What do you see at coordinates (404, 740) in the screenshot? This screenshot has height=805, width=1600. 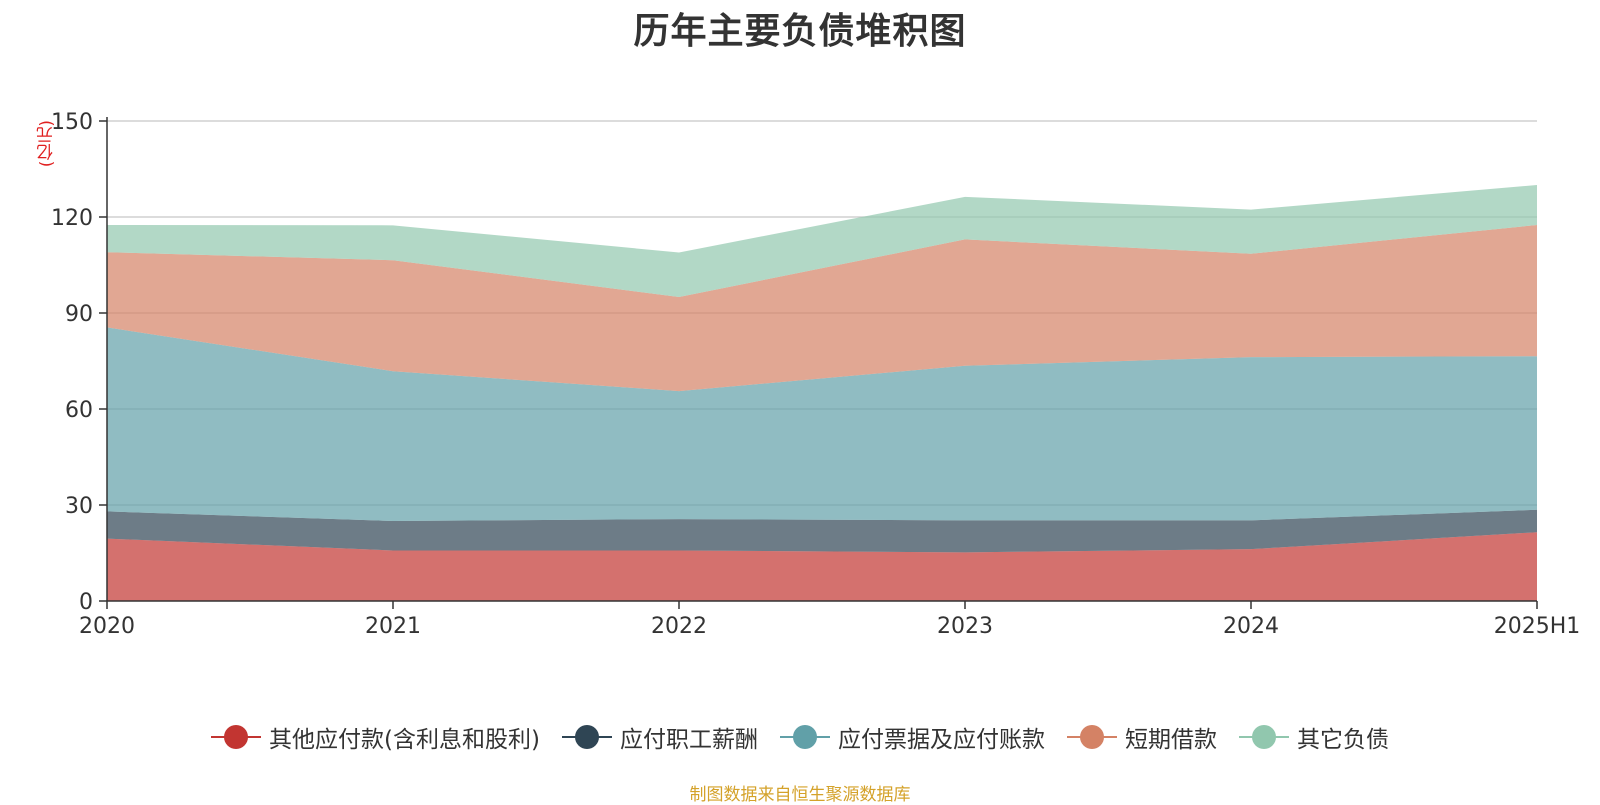 I see `legend-label: 其他应付款(含利息和股利)` at bounding box center [404, 740].